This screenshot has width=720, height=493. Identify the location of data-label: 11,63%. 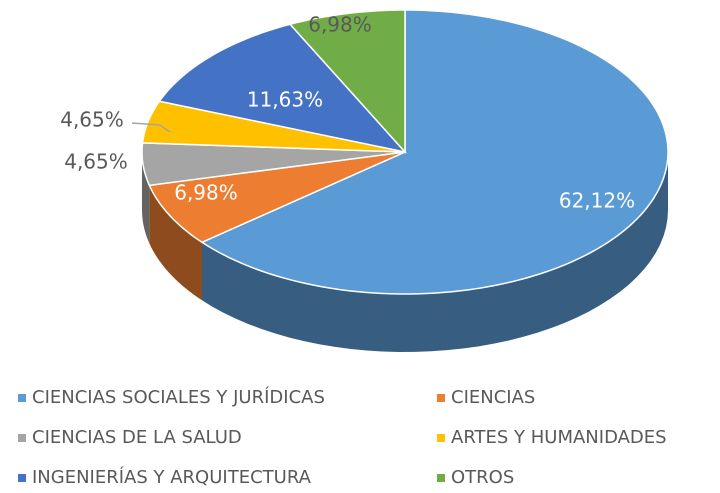
(285, 100).